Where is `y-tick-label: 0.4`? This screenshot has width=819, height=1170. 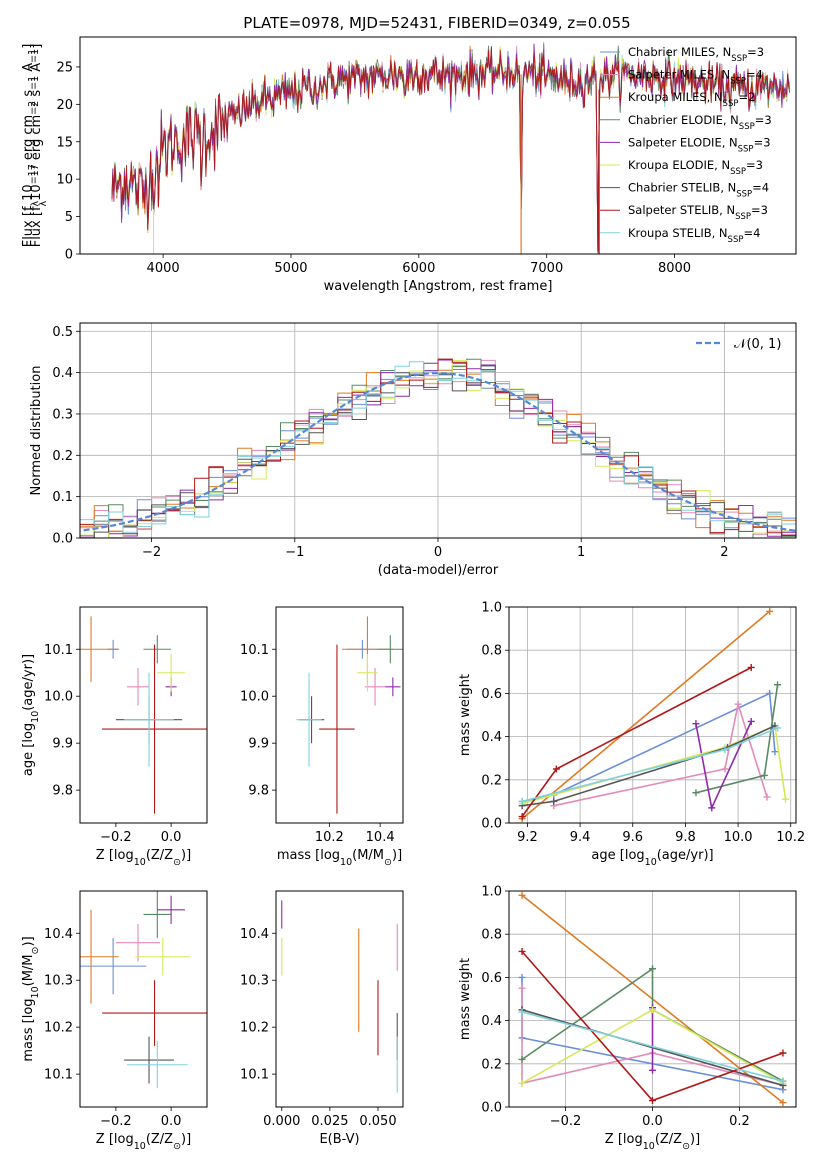
y-tick-label: 0.4 is located at coordinates (491, 737).